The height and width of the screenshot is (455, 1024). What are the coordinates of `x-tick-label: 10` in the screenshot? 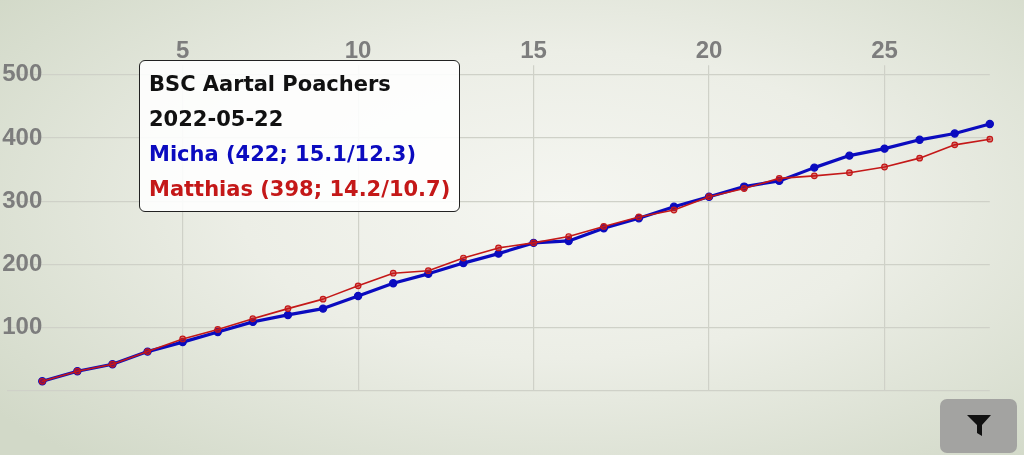 It's located at (358, 49).